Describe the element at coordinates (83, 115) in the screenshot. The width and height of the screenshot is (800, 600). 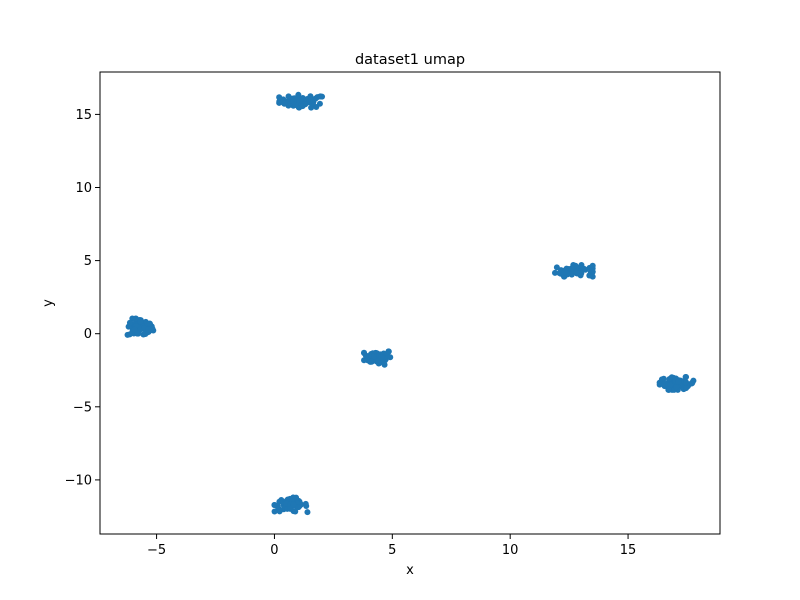
I see `y-tick-label: 15` at that location.